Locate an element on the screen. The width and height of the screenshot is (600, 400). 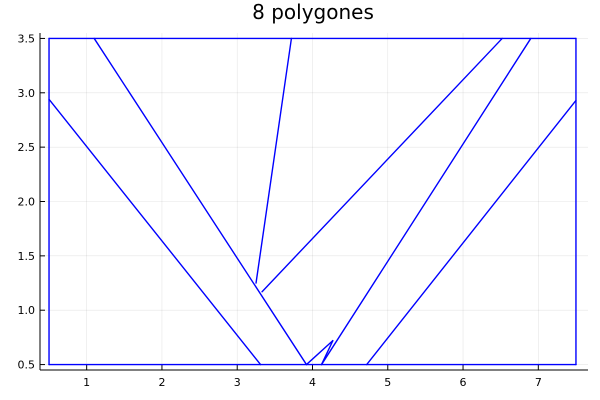
x-tick-label: 6 is located at coordinates (463, 382).